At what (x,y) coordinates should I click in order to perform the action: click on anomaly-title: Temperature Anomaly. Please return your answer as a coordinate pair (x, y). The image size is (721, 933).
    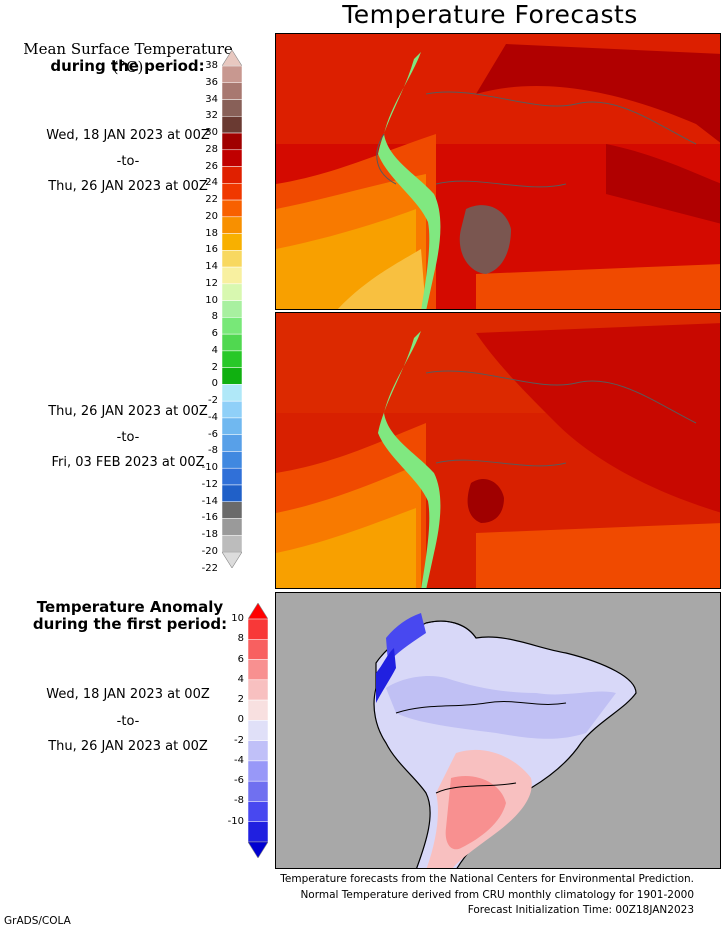
    Looking at the image, I should click on (130, 607).